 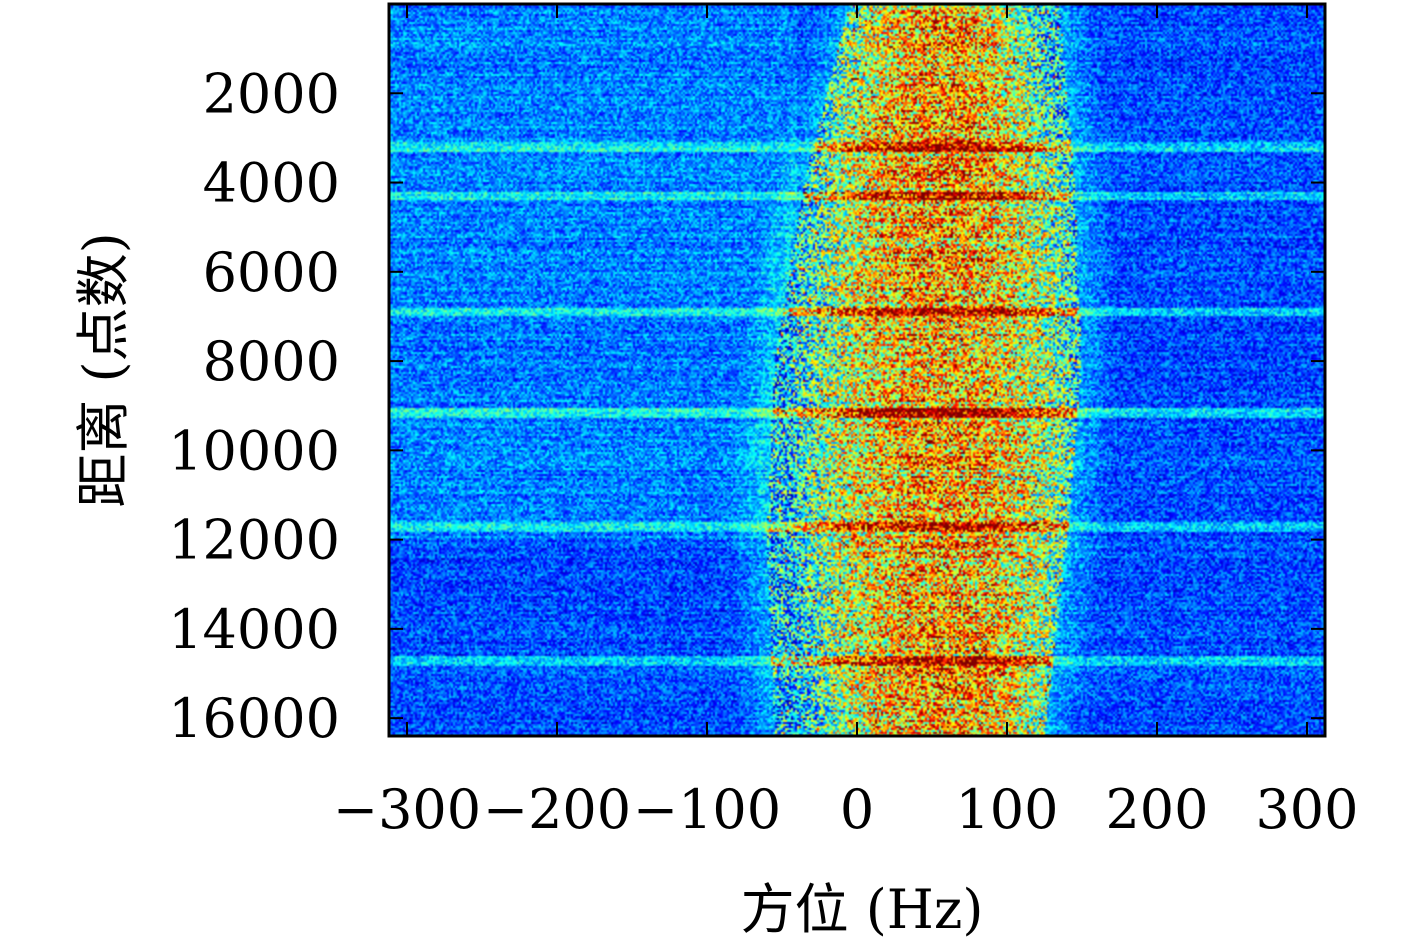 What do you see at coordinates (862, 909) in the screenshot?
I see `x-axis-title: 方位 (Hz)` at bounding box center [862, 909].